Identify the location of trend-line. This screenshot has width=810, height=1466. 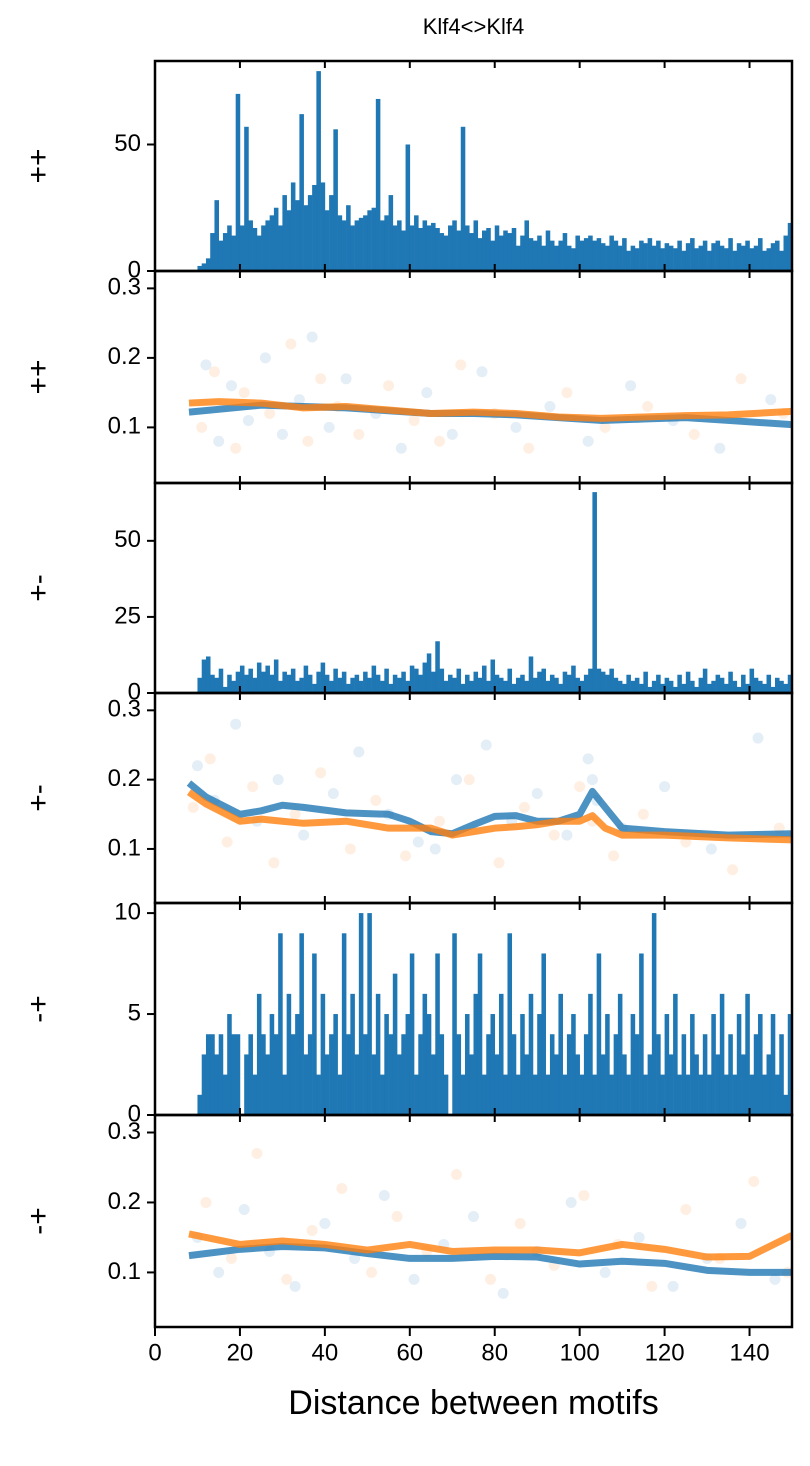
(490, 410).